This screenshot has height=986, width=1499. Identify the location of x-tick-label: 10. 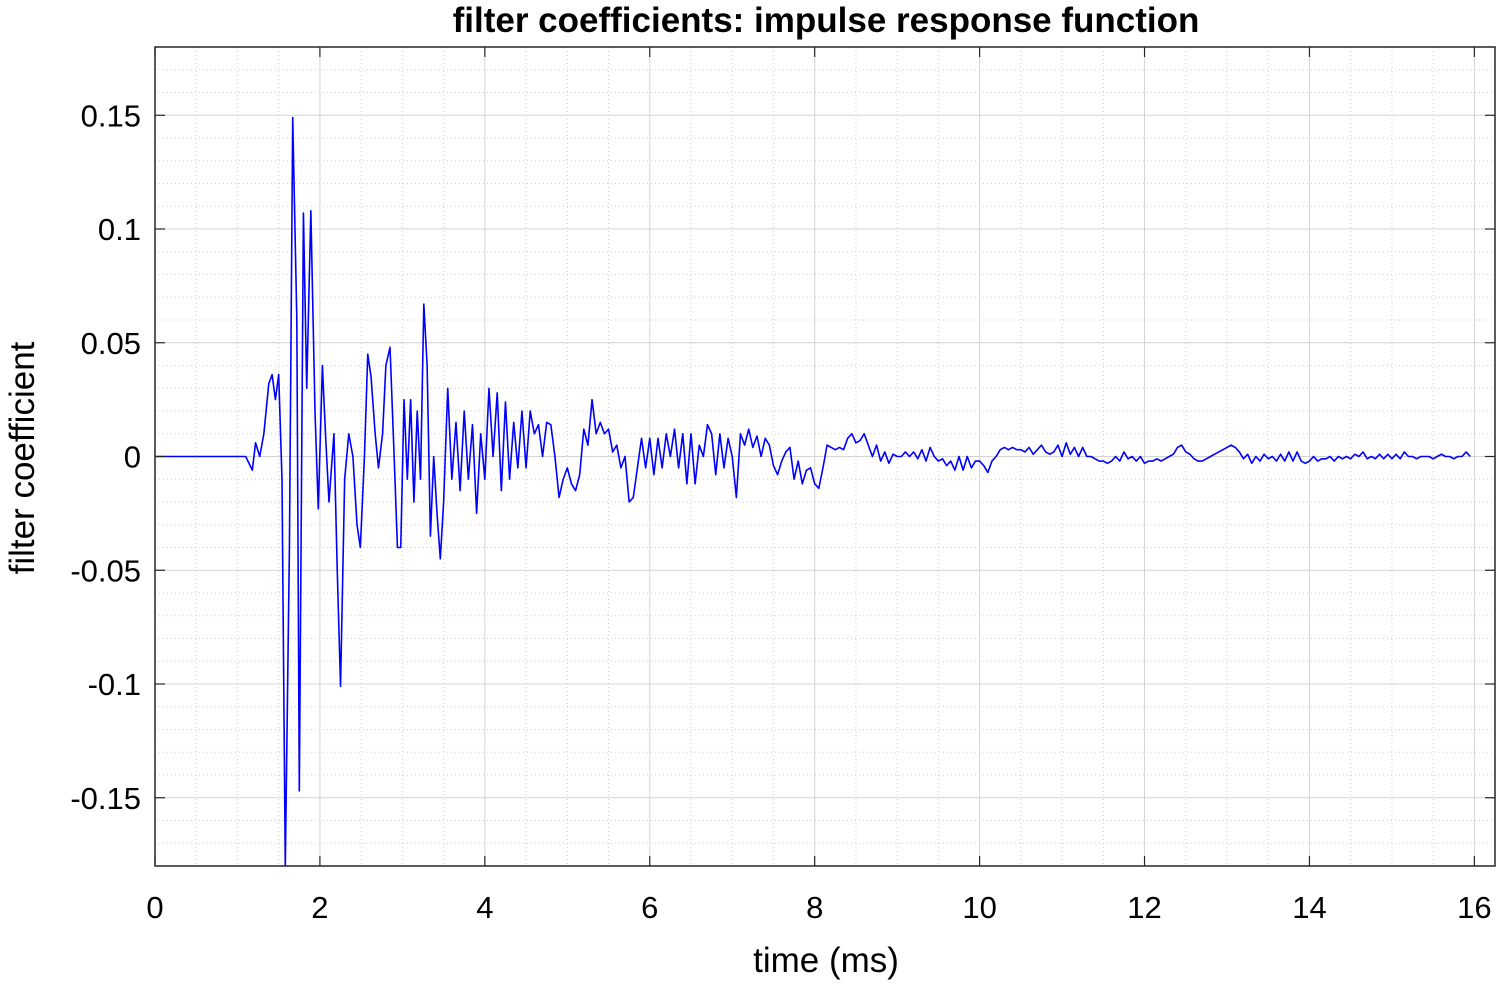
(979, 907).